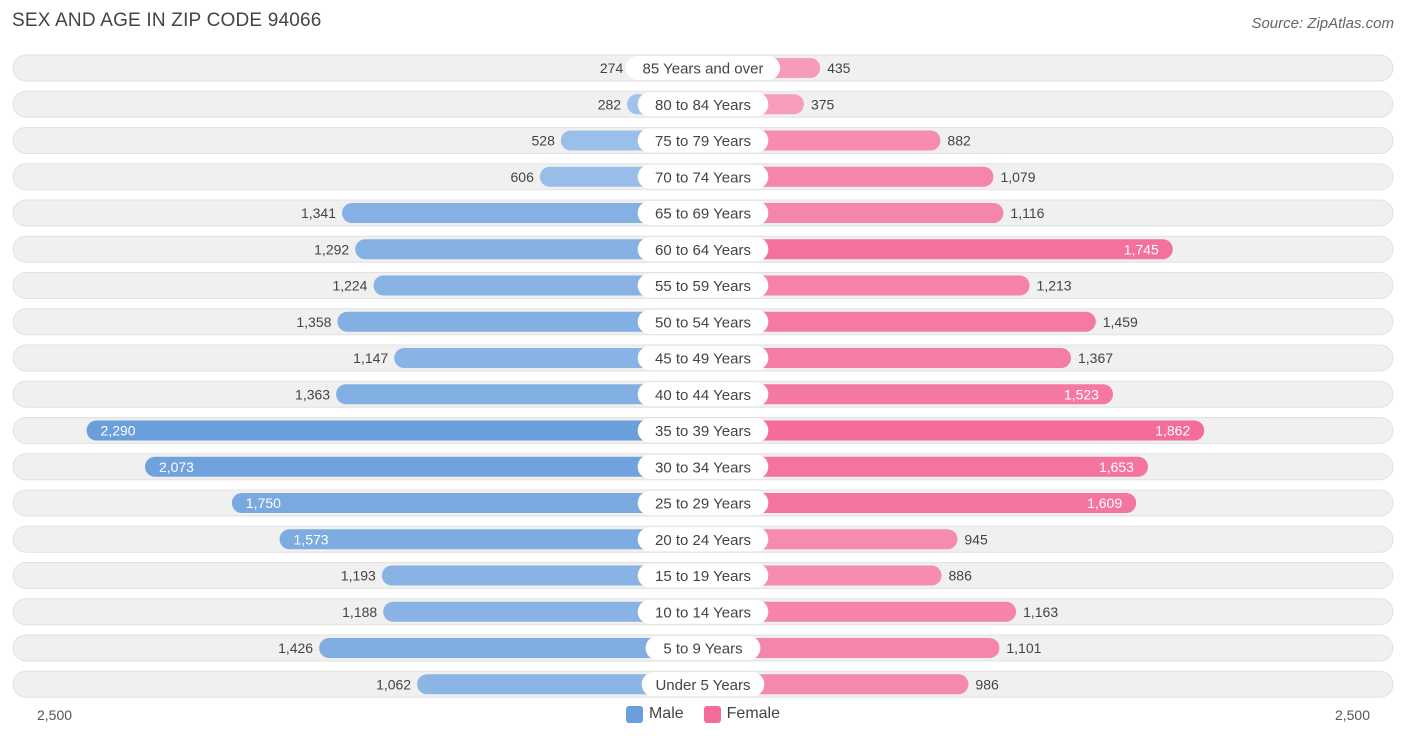 This screenshot has height=740, width=1406. What do you see at coordinates (961, 576) in the screenshot?
I see `female-value-label: 886` at bounding box center [961, 576].